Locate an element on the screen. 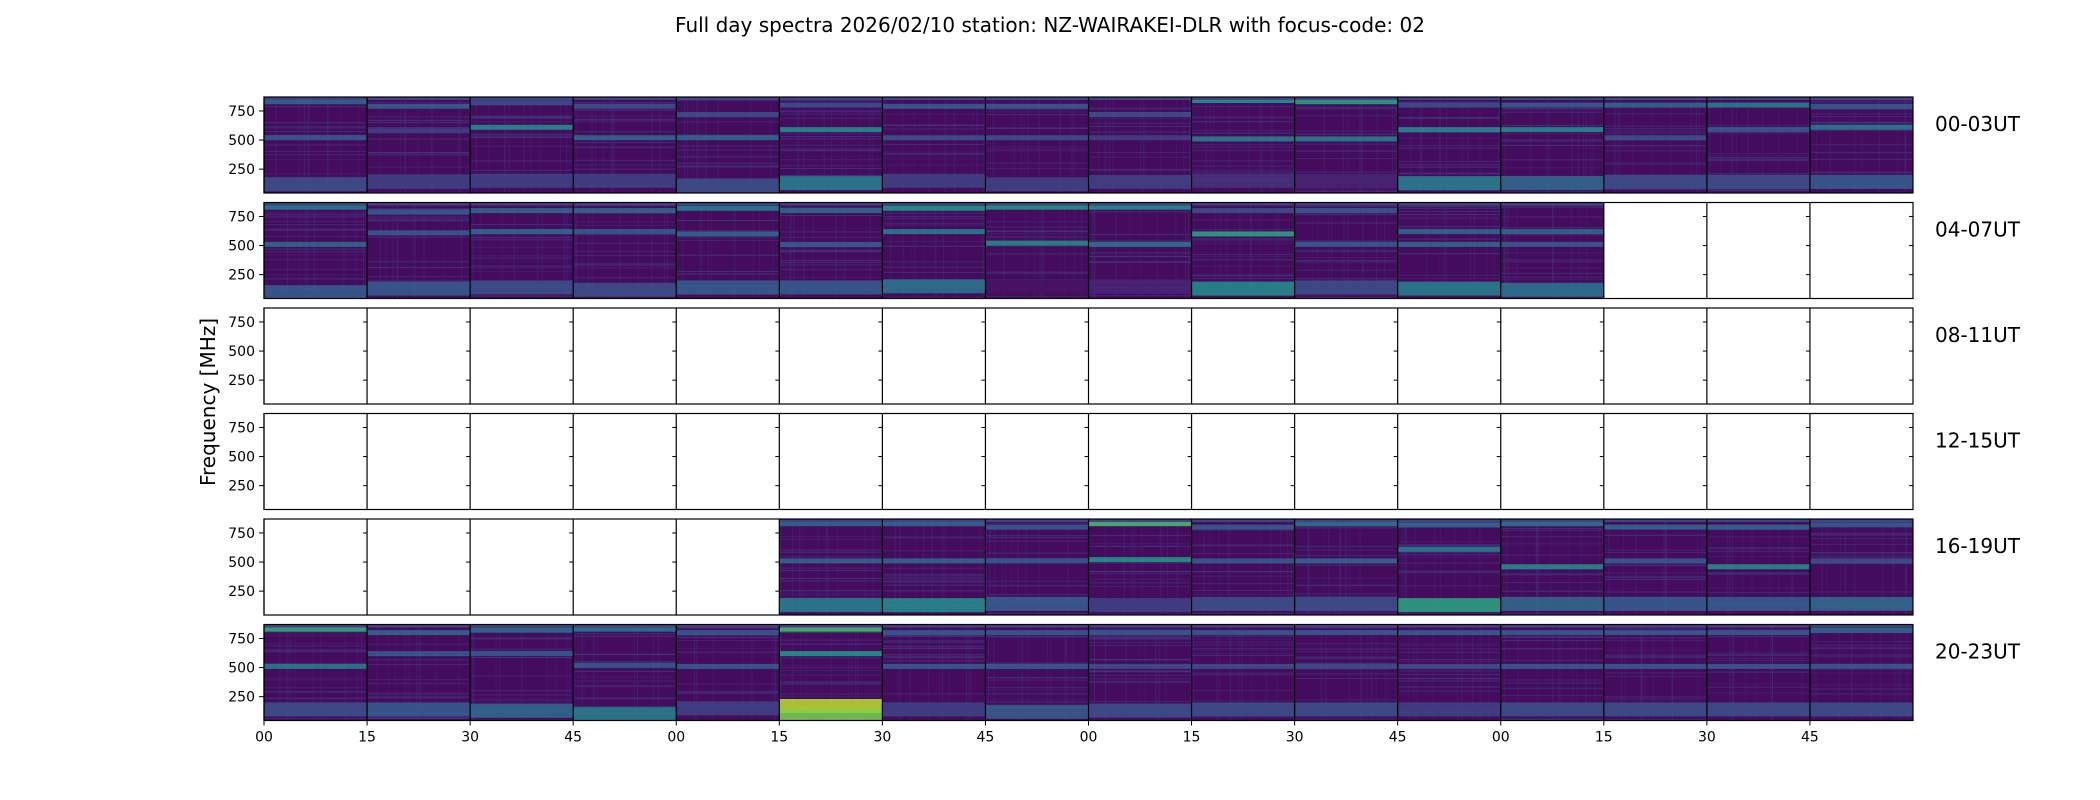  row-frame is located at coordinates (1088, 356).